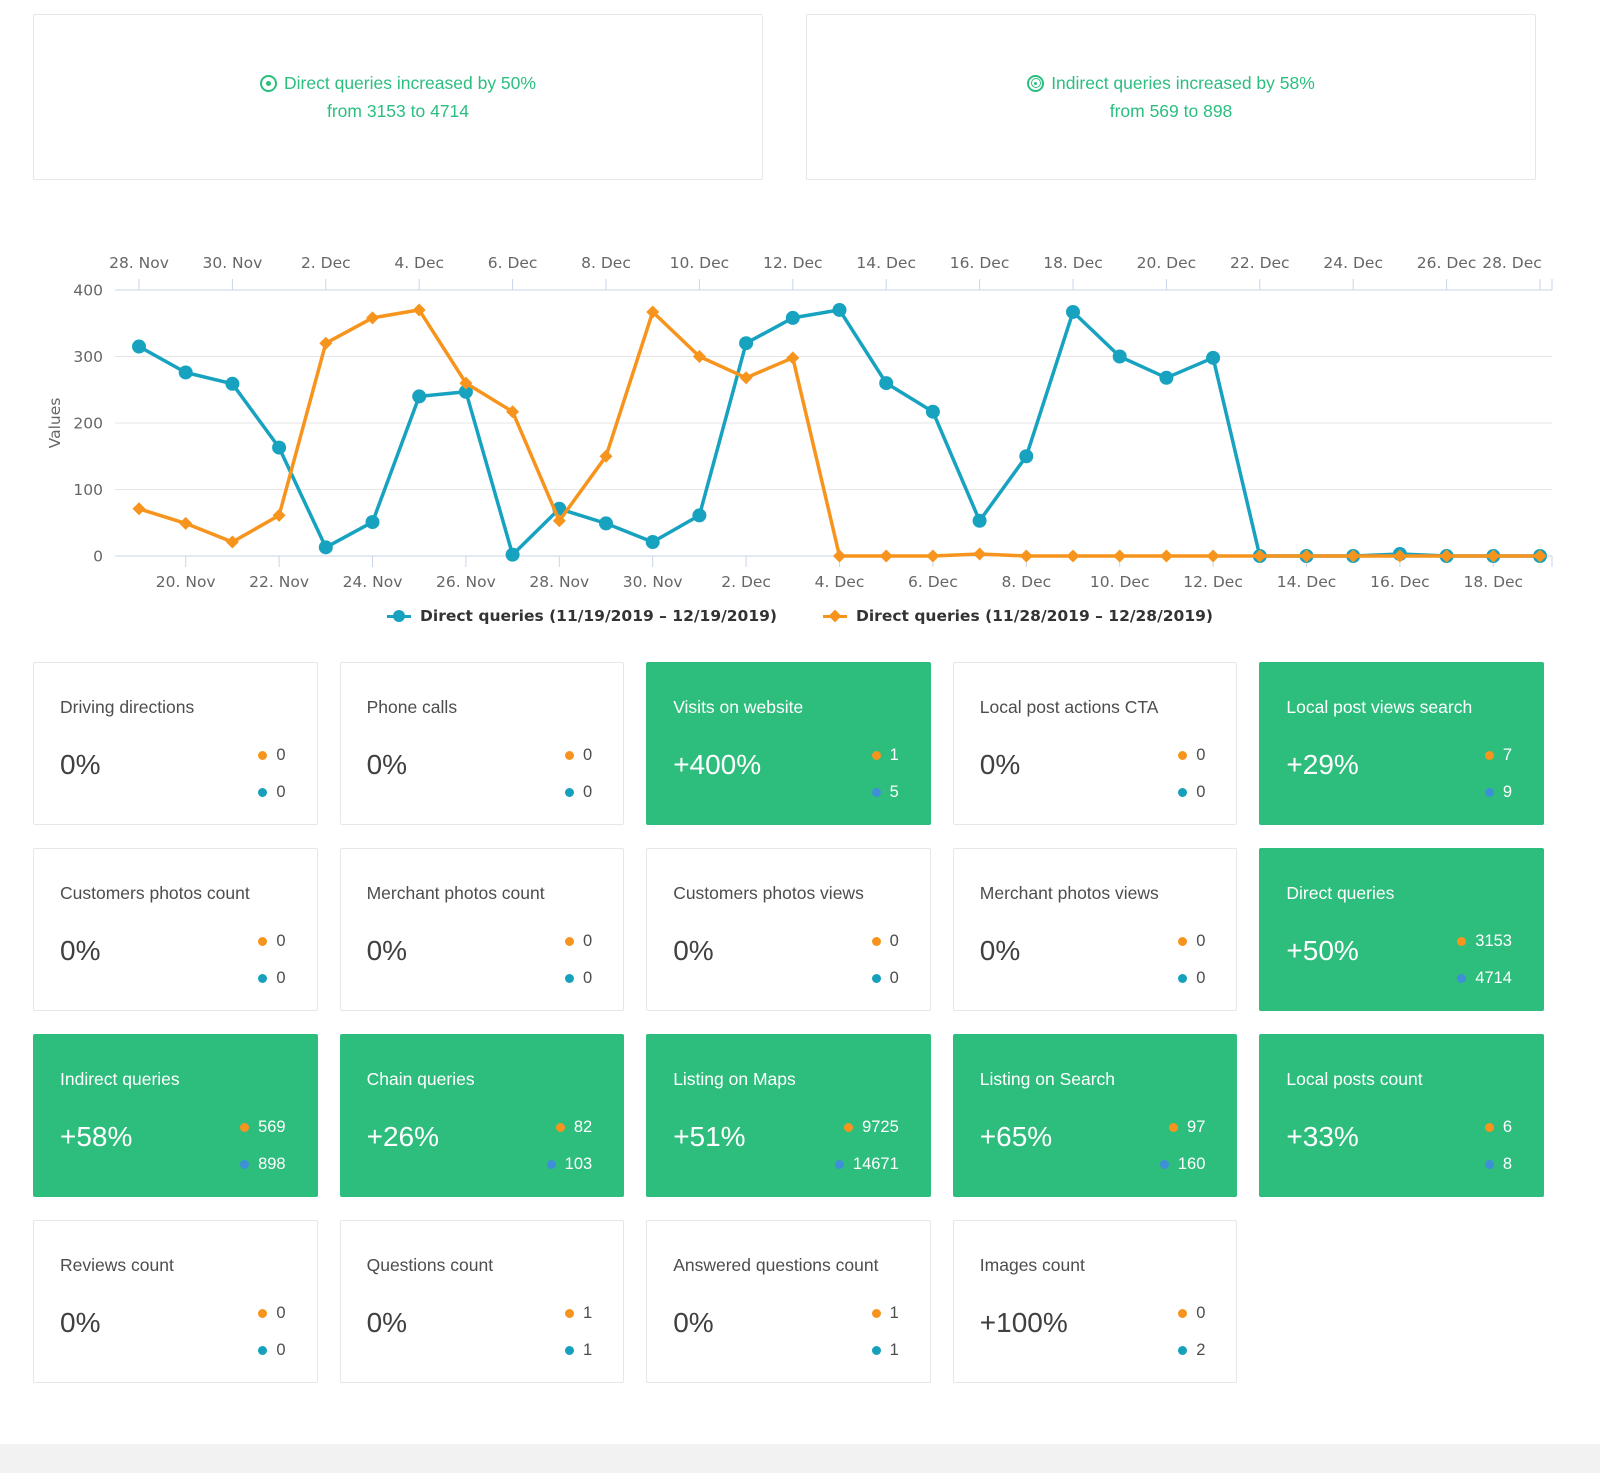  I want to click on summary-subline: from 3153 to 4714, so click(398, 111).